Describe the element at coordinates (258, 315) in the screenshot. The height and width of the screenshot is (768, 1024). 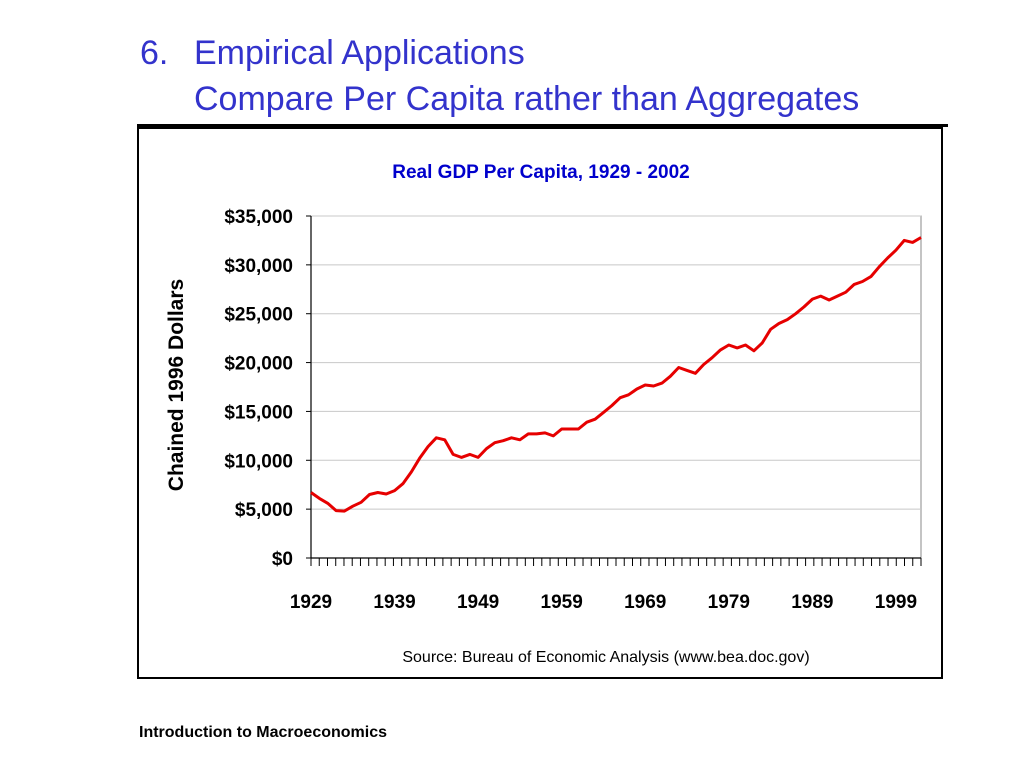
I see `y-tick-label: $25,000` at that location.